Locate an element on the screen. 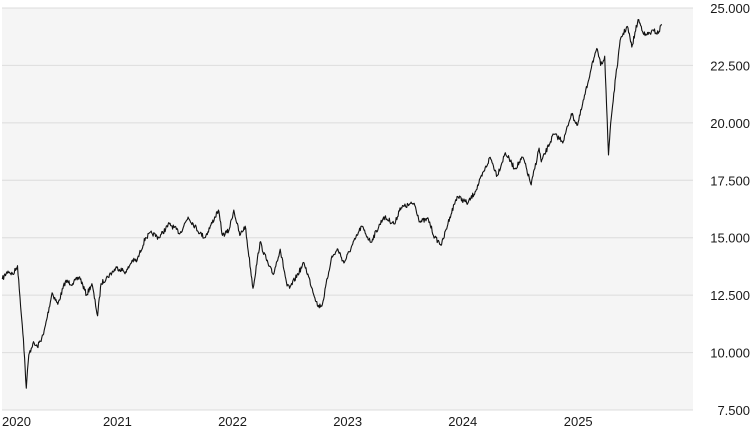 The image size is (753, 430). x-tick-label: 2020 is located at coordinates (16, 421).